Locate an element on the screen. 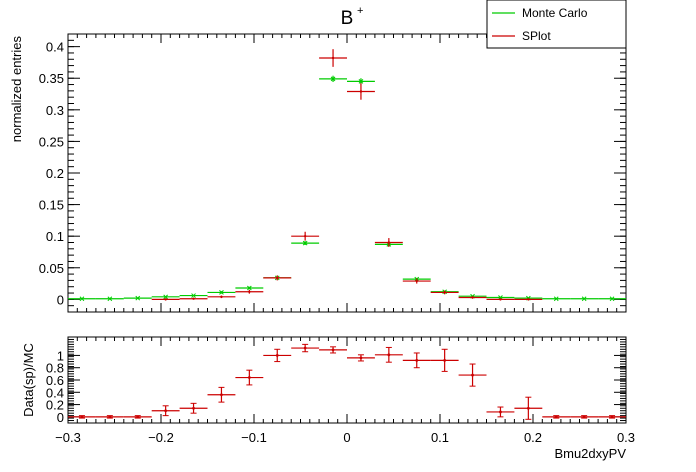 Image resolution: width=696 pixels, height=472 pixels. ratio-data-marks is located at coordinates (347, 381).